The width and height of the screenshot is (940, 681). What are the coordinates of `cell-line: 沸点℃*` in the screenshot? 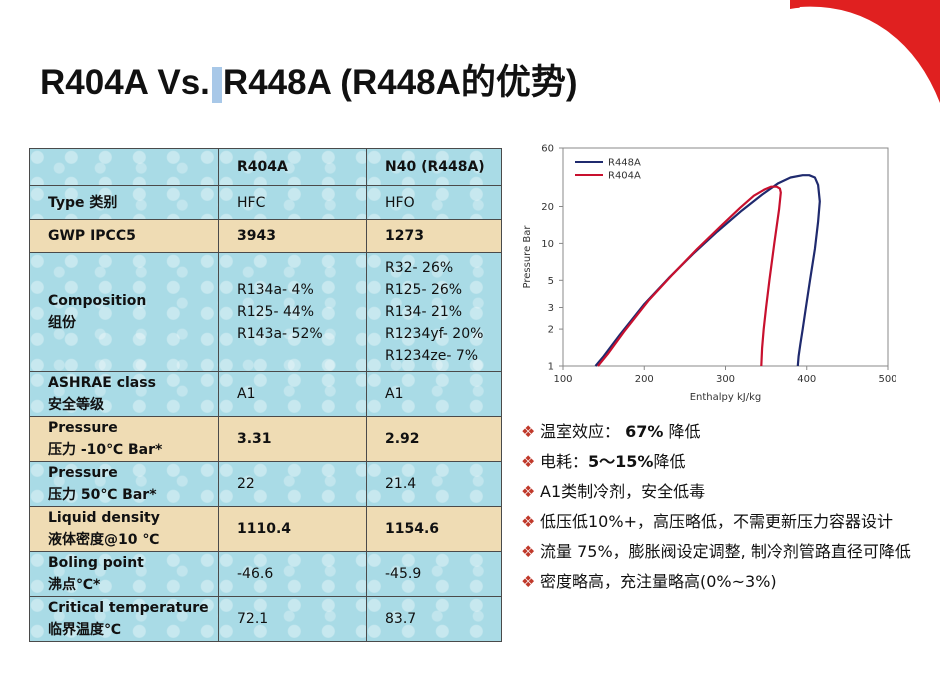 It's located at (74, 585).